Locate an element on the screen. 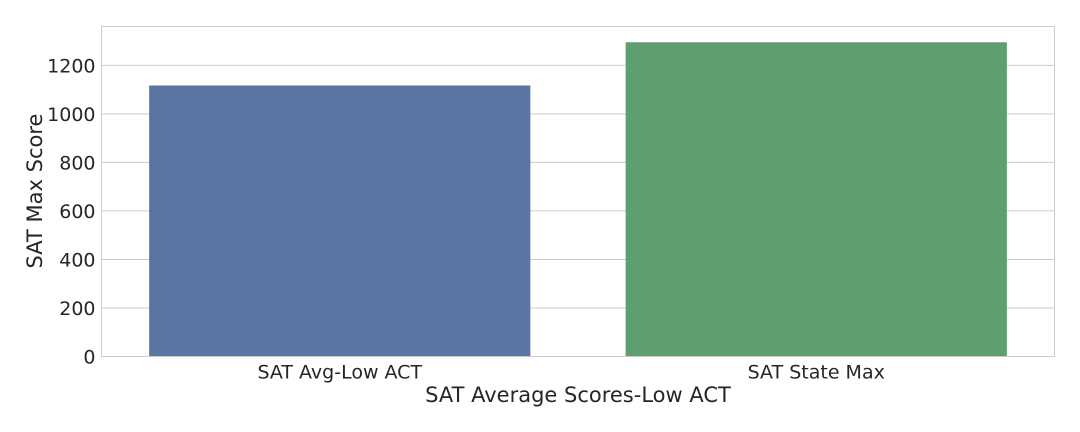 The height and width of the screenshot is (432, 1080). x-tick-label-0: SAT Avg-Low ACT is located at coordinates (339, 373).